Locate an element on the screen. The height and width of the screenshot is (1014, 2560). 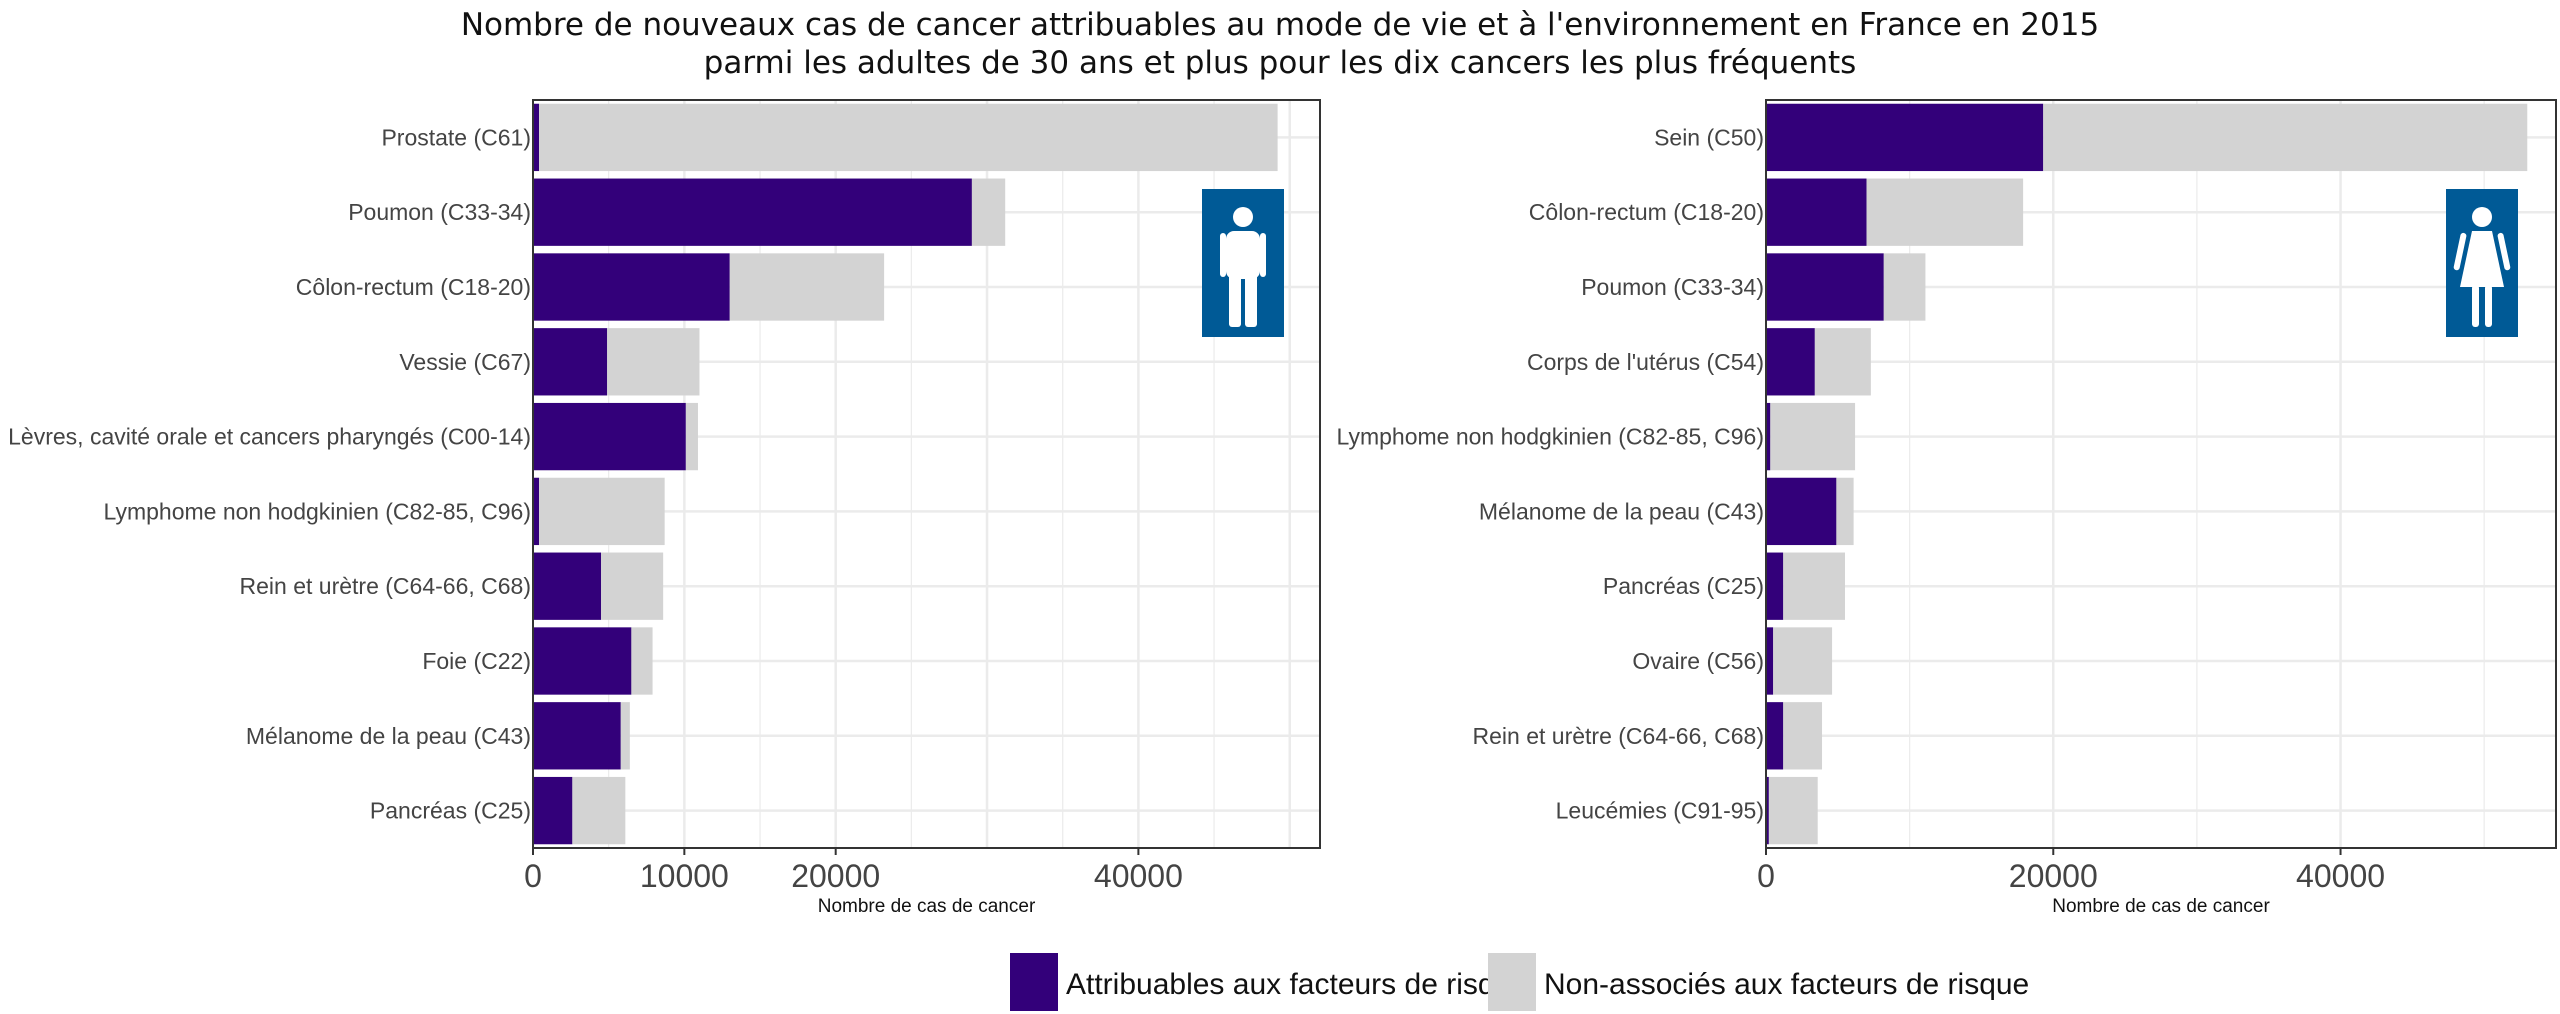
legend-label-non-associated: Non-associés aux facteurs de risque is located at coordinates (1786, 984).